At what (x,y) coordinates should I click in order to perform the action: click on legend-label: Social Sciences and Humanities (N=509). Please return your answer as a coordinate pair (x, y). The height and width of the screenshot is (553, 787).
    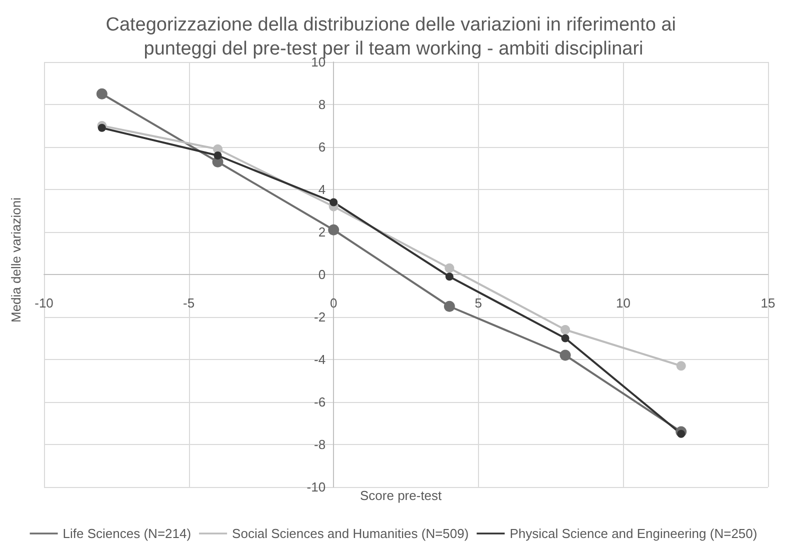
    Looking at the image, I should click on (350, 533).